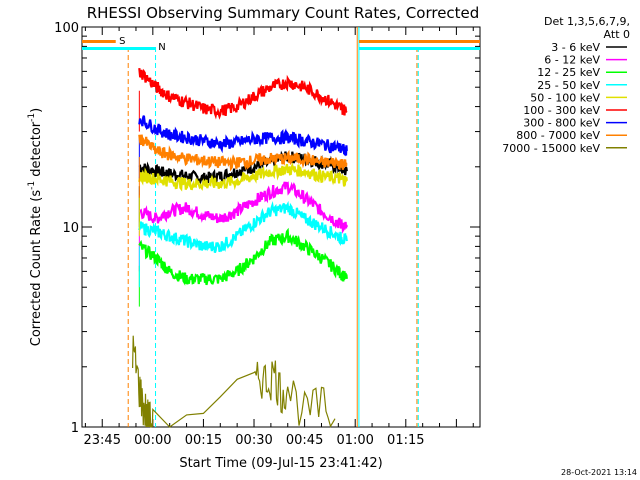 The height and width of the screenshot is (480, 640). What do you see at coordinates (161, 47) in the screenshot?
I see `night-label: N` at bounding box center [161, 47].